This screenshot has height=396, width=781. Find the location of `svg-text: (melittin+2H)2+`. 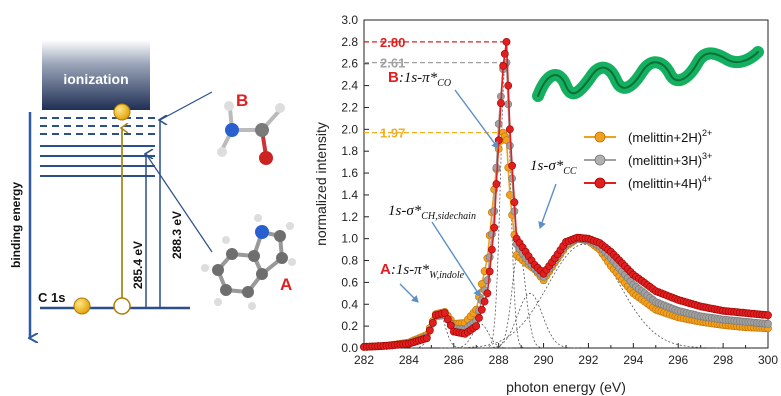

svg-text: (melittin+2H)2+ is located at coordinates (670, 136).